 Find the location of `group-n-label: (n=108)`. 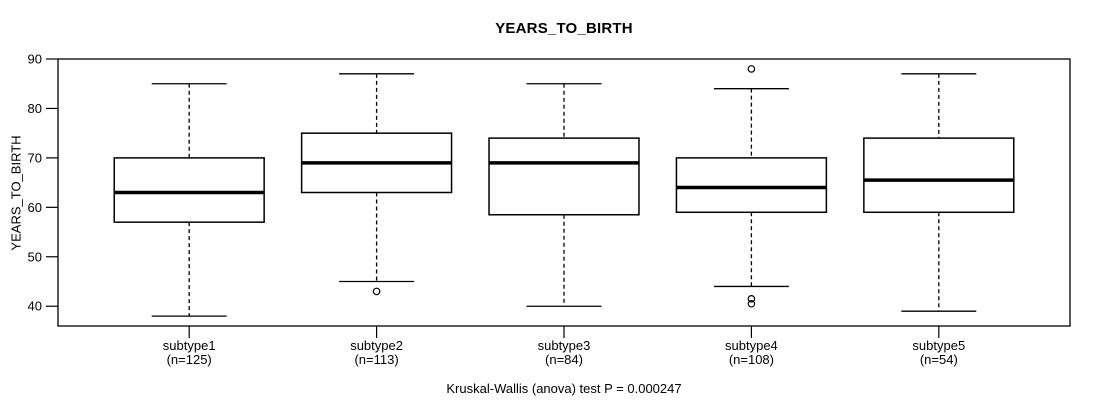

group-n-label: (n=108) is located at coordinates (751, 359).